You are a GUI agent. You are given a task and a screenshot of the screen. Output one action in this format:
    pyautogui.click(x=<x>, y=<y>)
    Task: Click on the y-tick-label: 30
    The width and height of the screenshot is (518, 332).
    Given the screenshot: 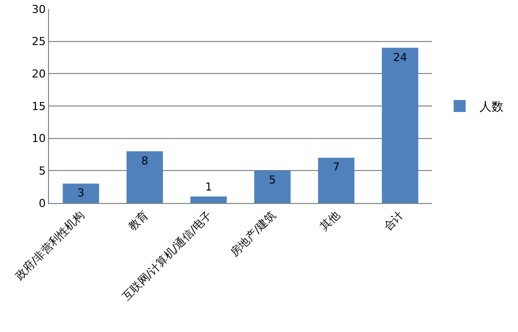 What is the action you would take?
    pyautogui.click(x=39, y=9)
    